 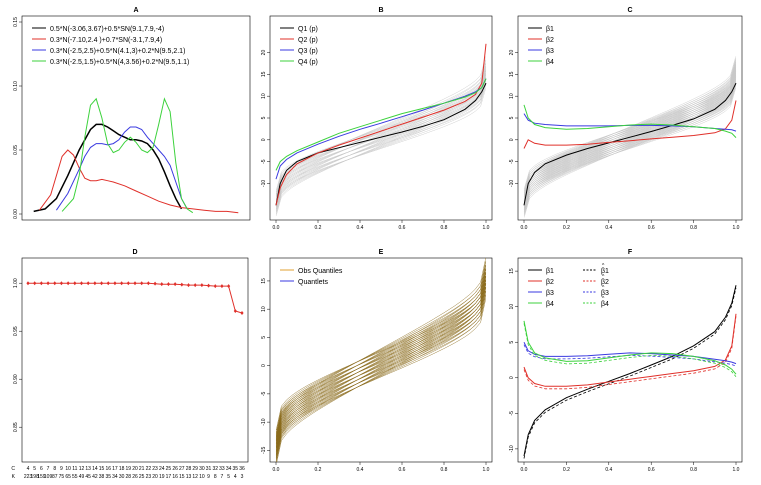 I want to click on row-value: 24, so click(x=162, y=469).